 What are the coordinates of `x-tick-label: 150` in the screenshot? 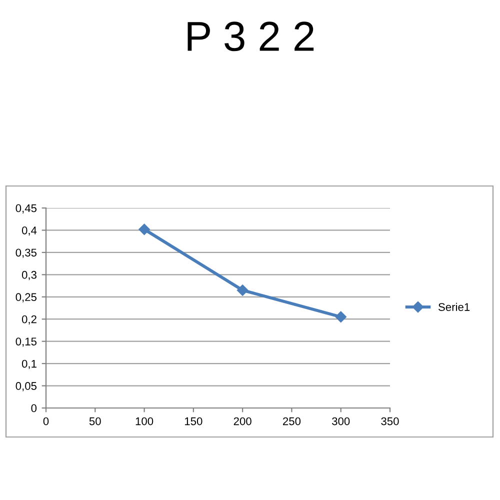 It's located at (193, 421).